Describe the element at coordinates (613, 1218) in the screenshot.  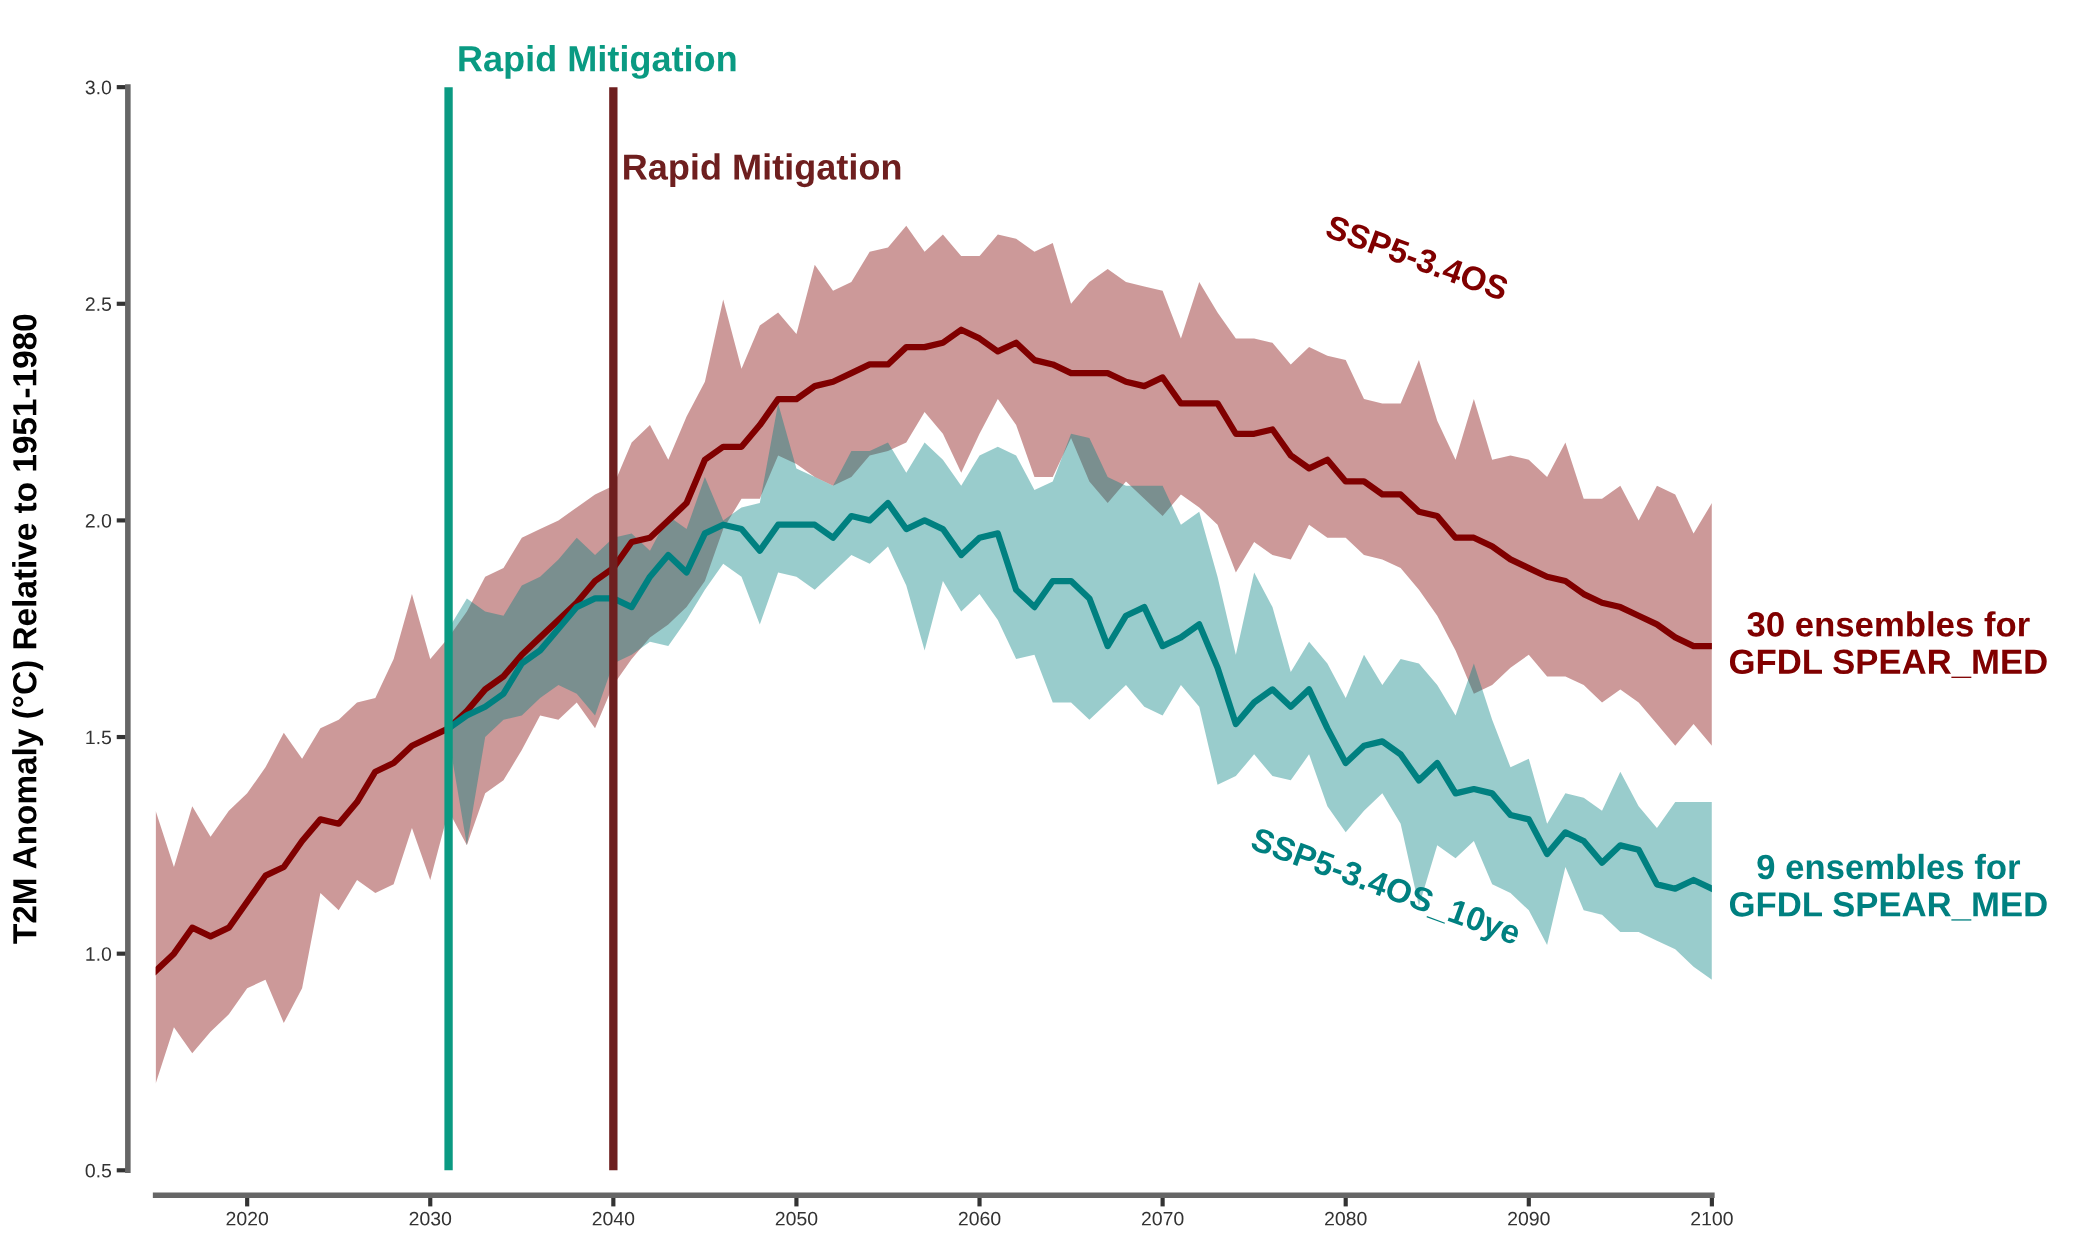
I see `x-tick-label: 2040` at that location.